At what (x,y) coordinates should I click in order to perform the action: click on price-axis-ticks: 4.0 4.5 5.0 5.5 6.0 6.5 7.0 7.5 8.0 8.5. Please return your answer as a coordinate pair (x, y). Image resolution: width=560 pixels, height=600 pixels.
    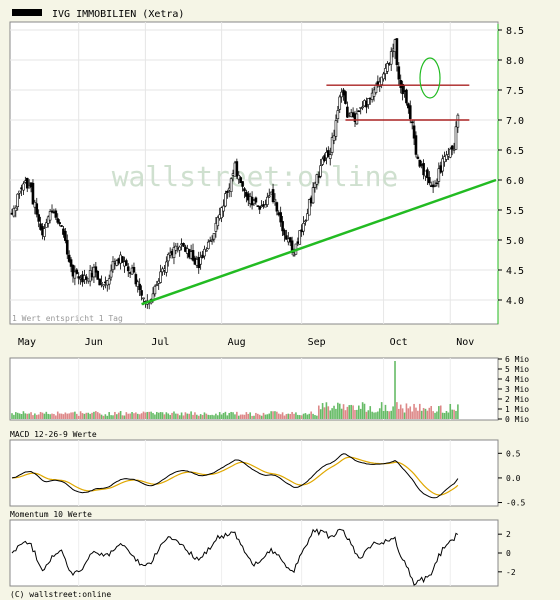
    Looking at the image, I should click on (511, 166).